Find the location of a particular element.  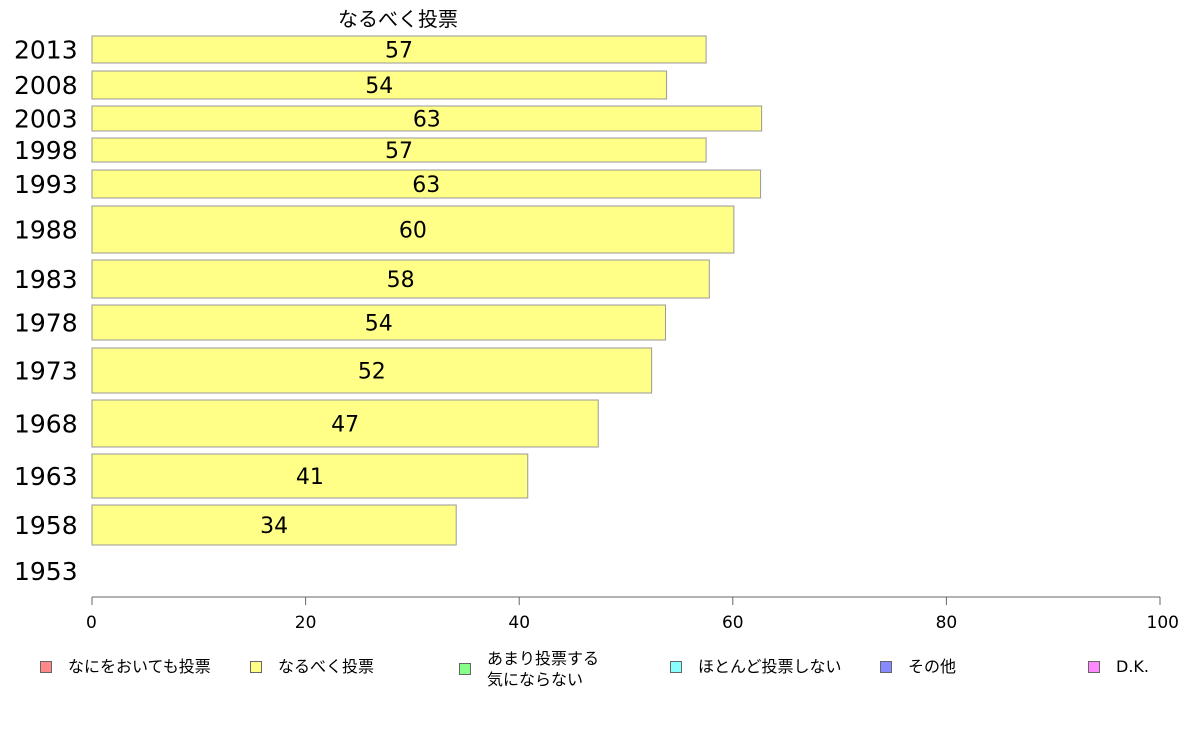

legend-item-5: D.K. is located at coordinates (1118, 666).